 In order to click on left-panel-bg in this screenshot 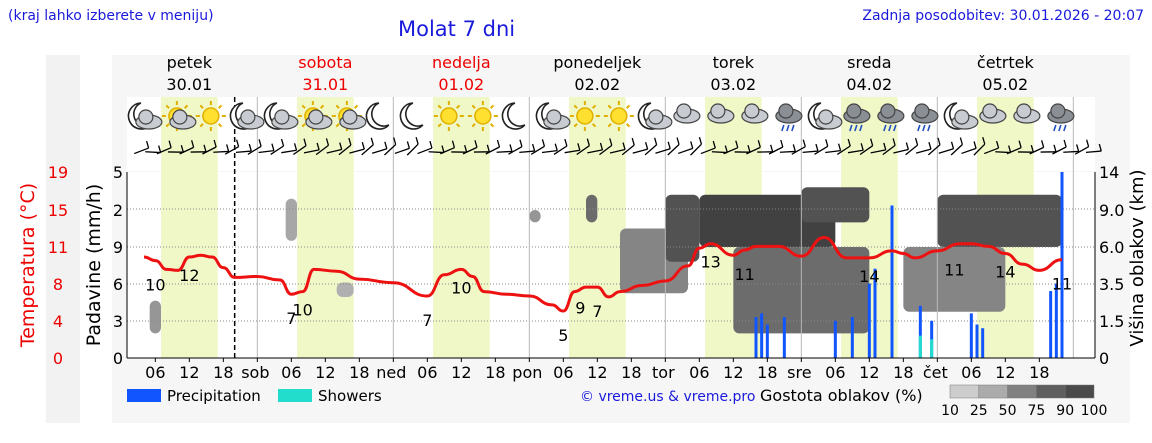, I will do `click(63, 239)`.